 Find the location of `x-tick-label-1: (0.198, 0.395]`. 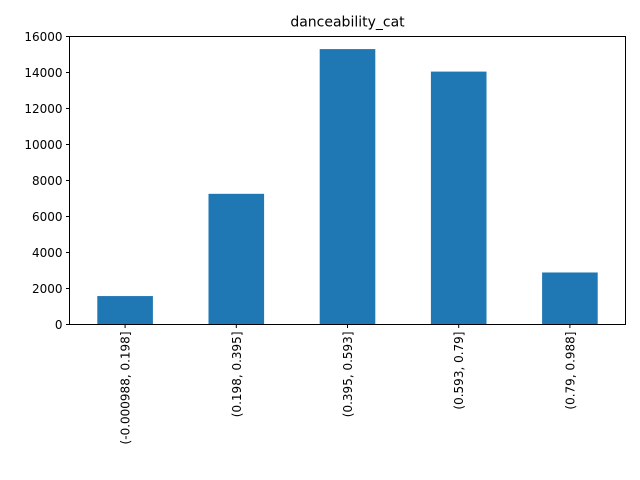

x-tick-label-1: (0.198, 0.395] is located at coordinates (237, 375).